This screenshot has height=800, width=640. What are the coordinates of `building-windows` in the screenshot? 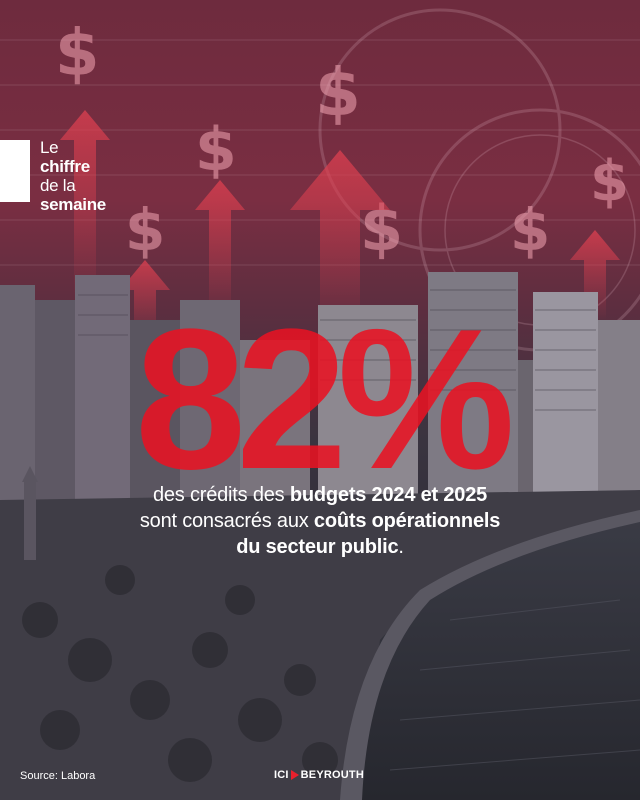 It's located at (337, 350).